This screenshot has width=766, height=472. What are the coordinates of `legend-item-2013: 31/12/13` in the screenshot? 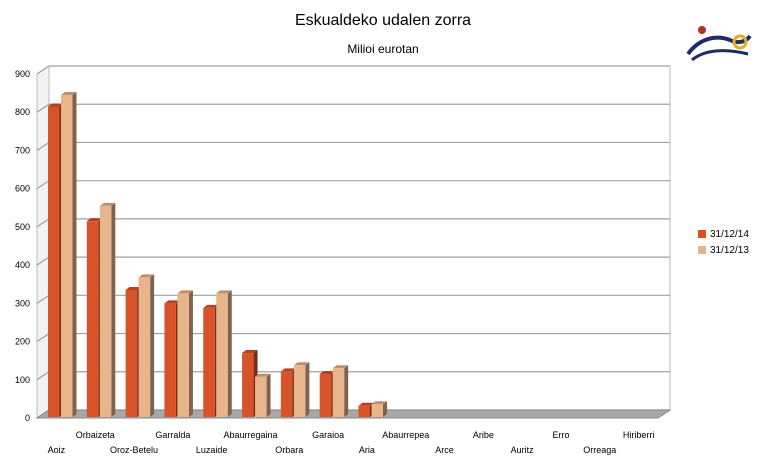 It's located at (723, 250).